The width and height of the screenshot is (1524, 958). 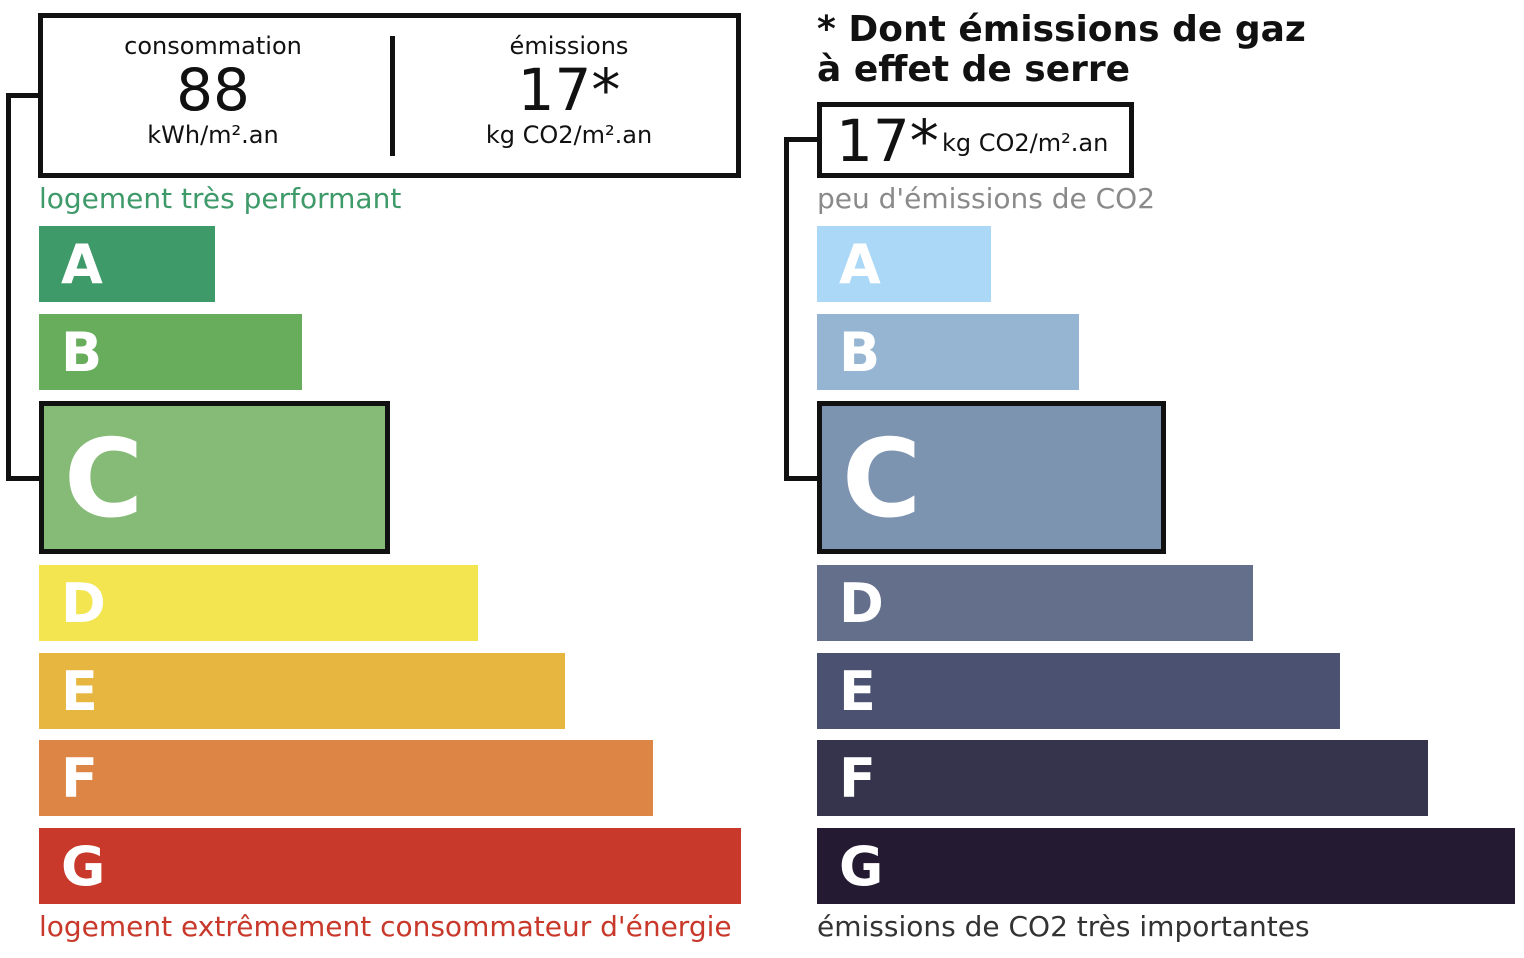 What do you see at coordinates (1122, 778) in the screenshot?
I see `ges-bar-f: F` at bounding box center [1122, 778].